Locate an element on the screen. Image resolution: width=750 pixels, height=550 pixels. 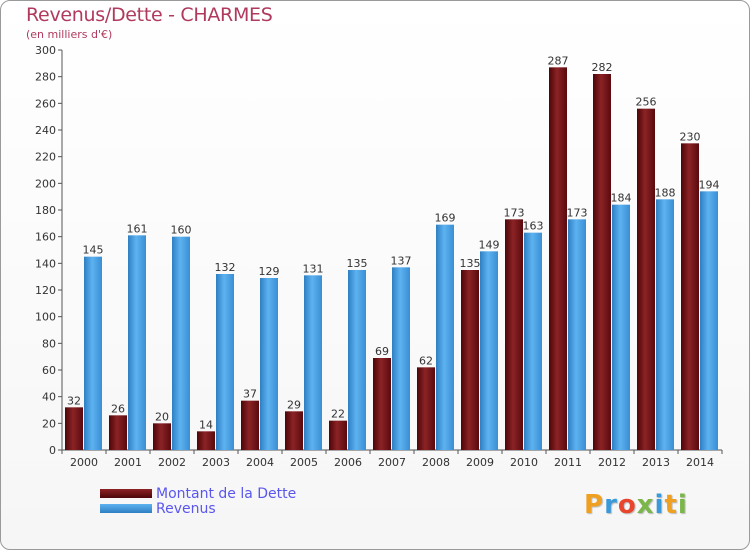
data-label-revenue: 137 is located at coordinates (401, 260).